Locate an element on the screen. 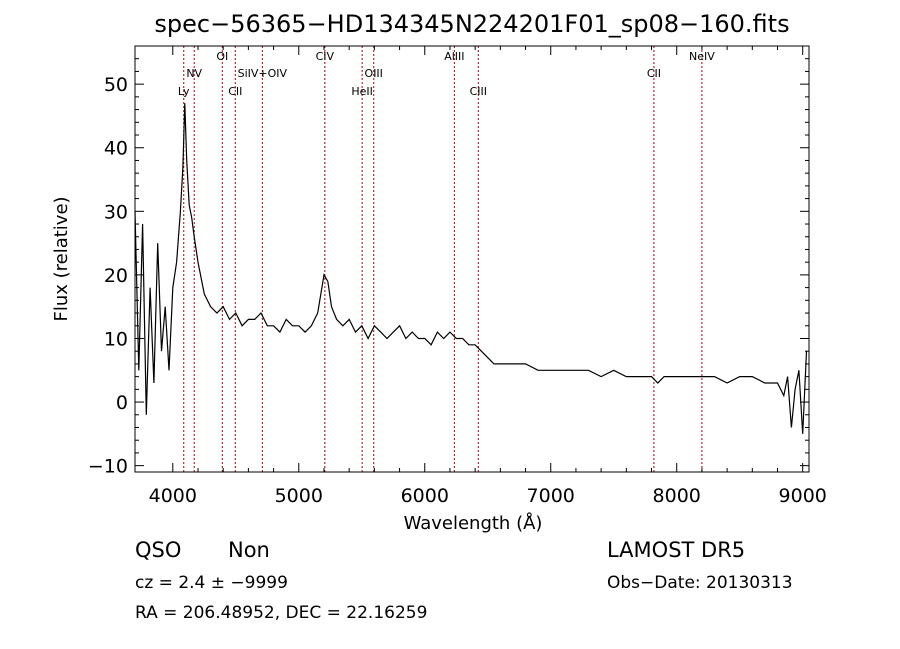 The image size is (900, 649). line-label-aliii: AlIII is located at coordinates (454, 56).